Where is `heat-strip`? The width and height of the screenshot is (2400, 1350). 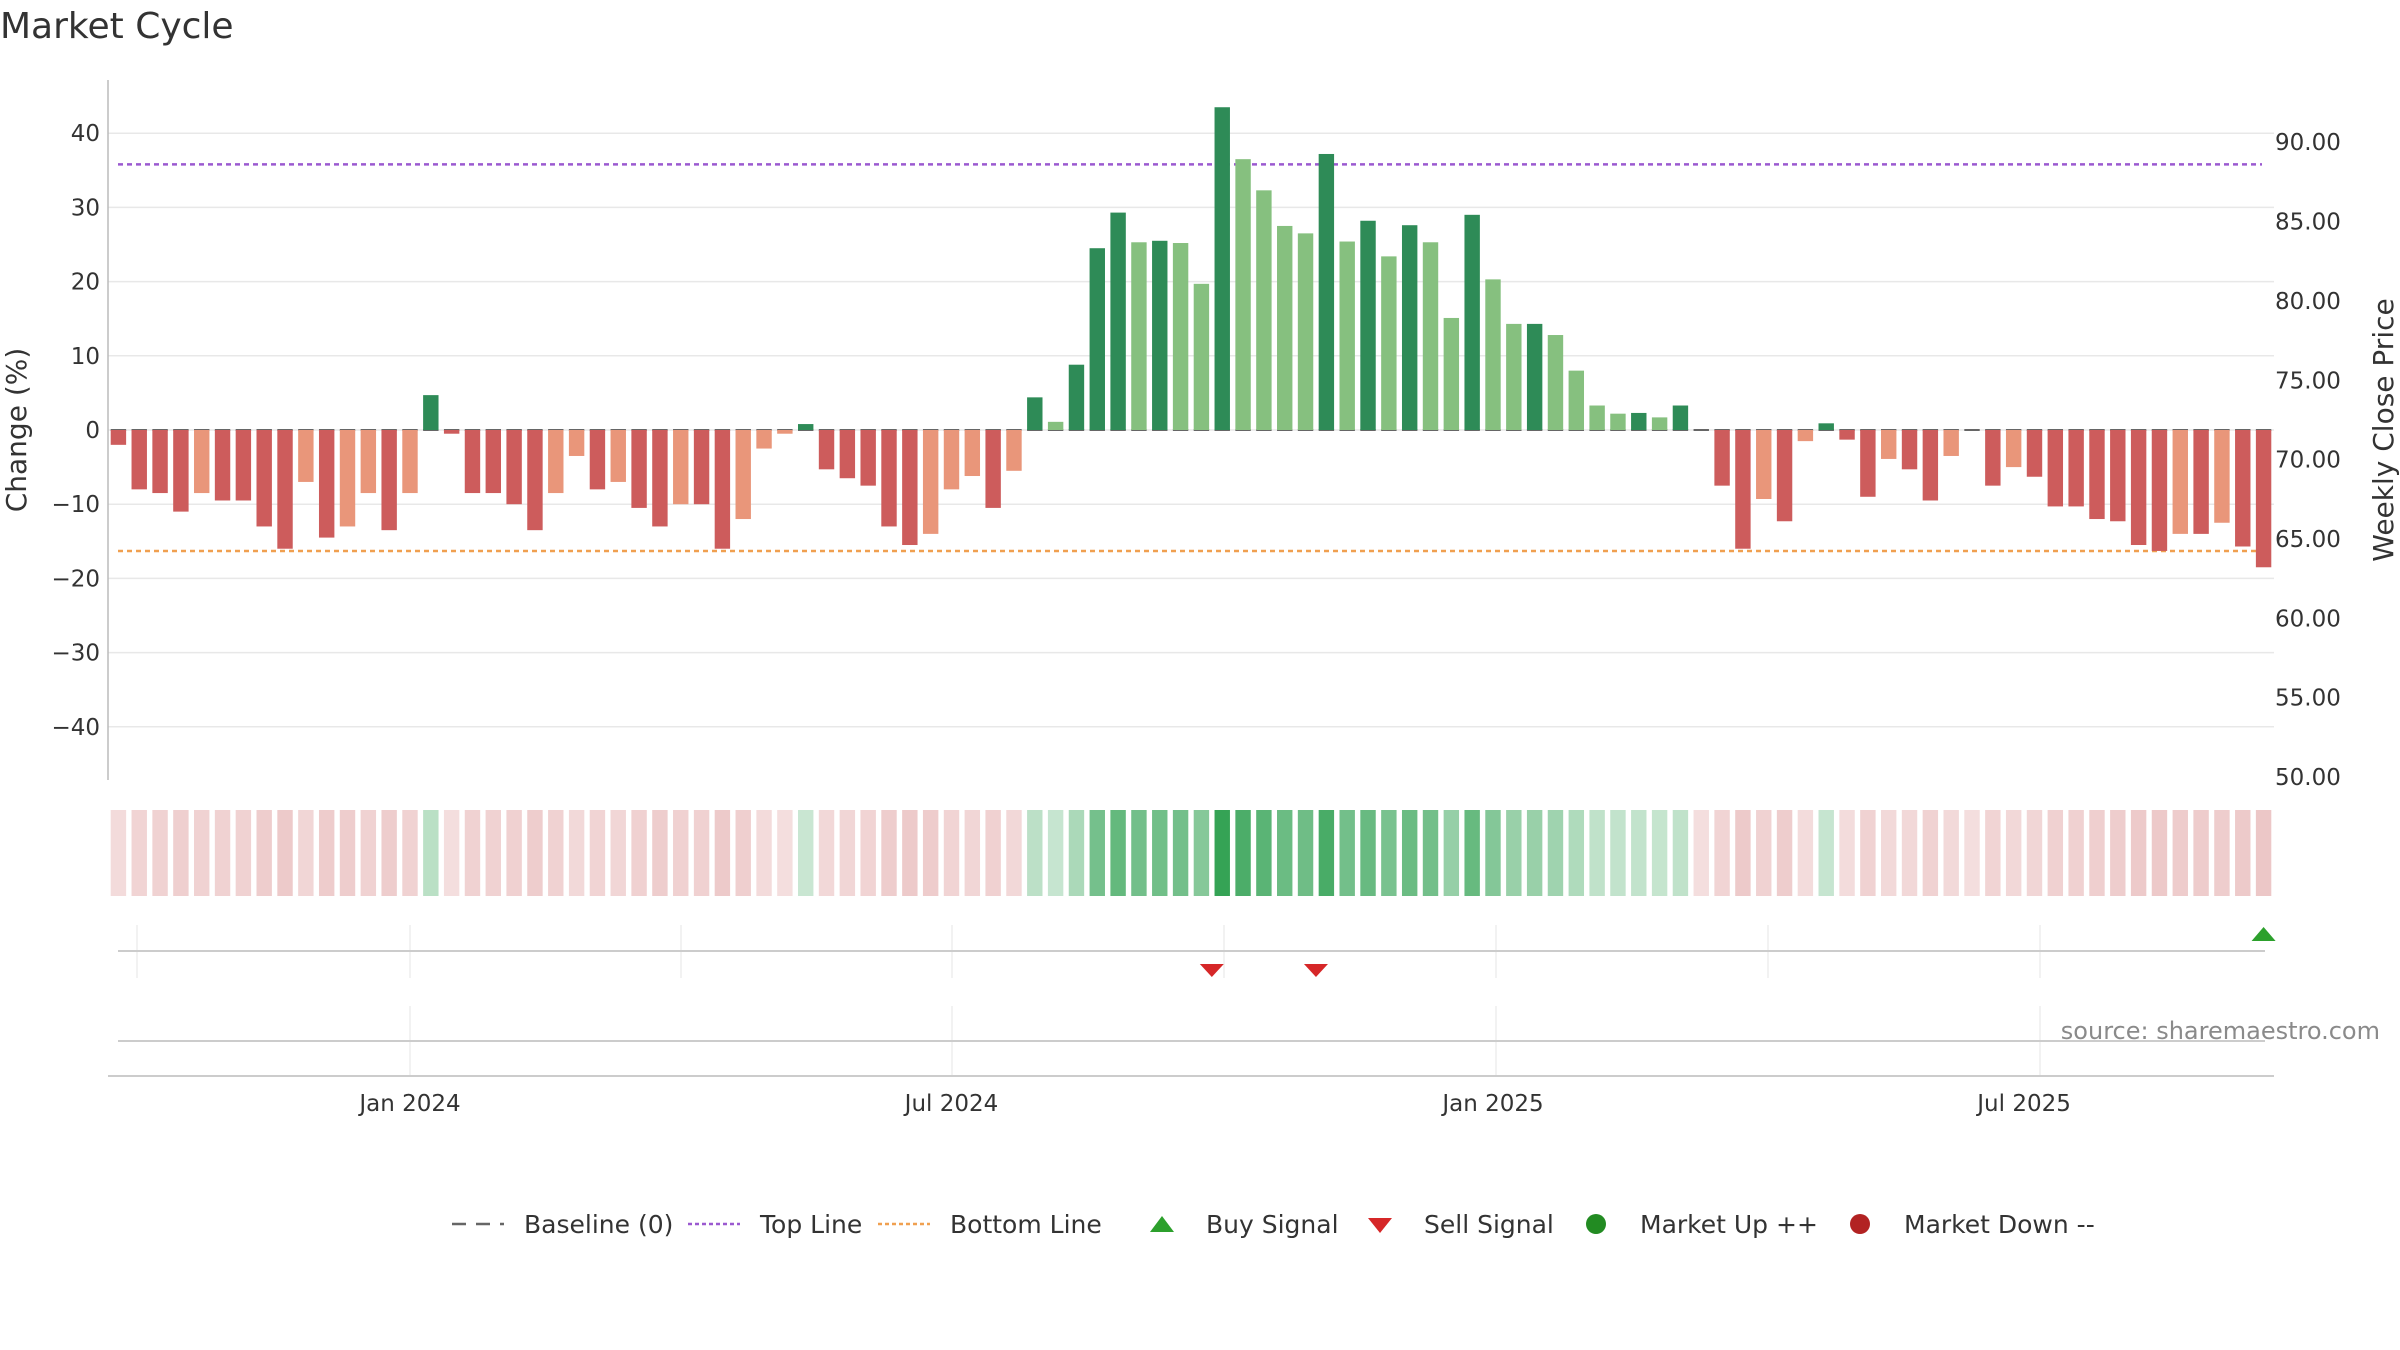 heat-strip is located at coordinates (1191, 853).